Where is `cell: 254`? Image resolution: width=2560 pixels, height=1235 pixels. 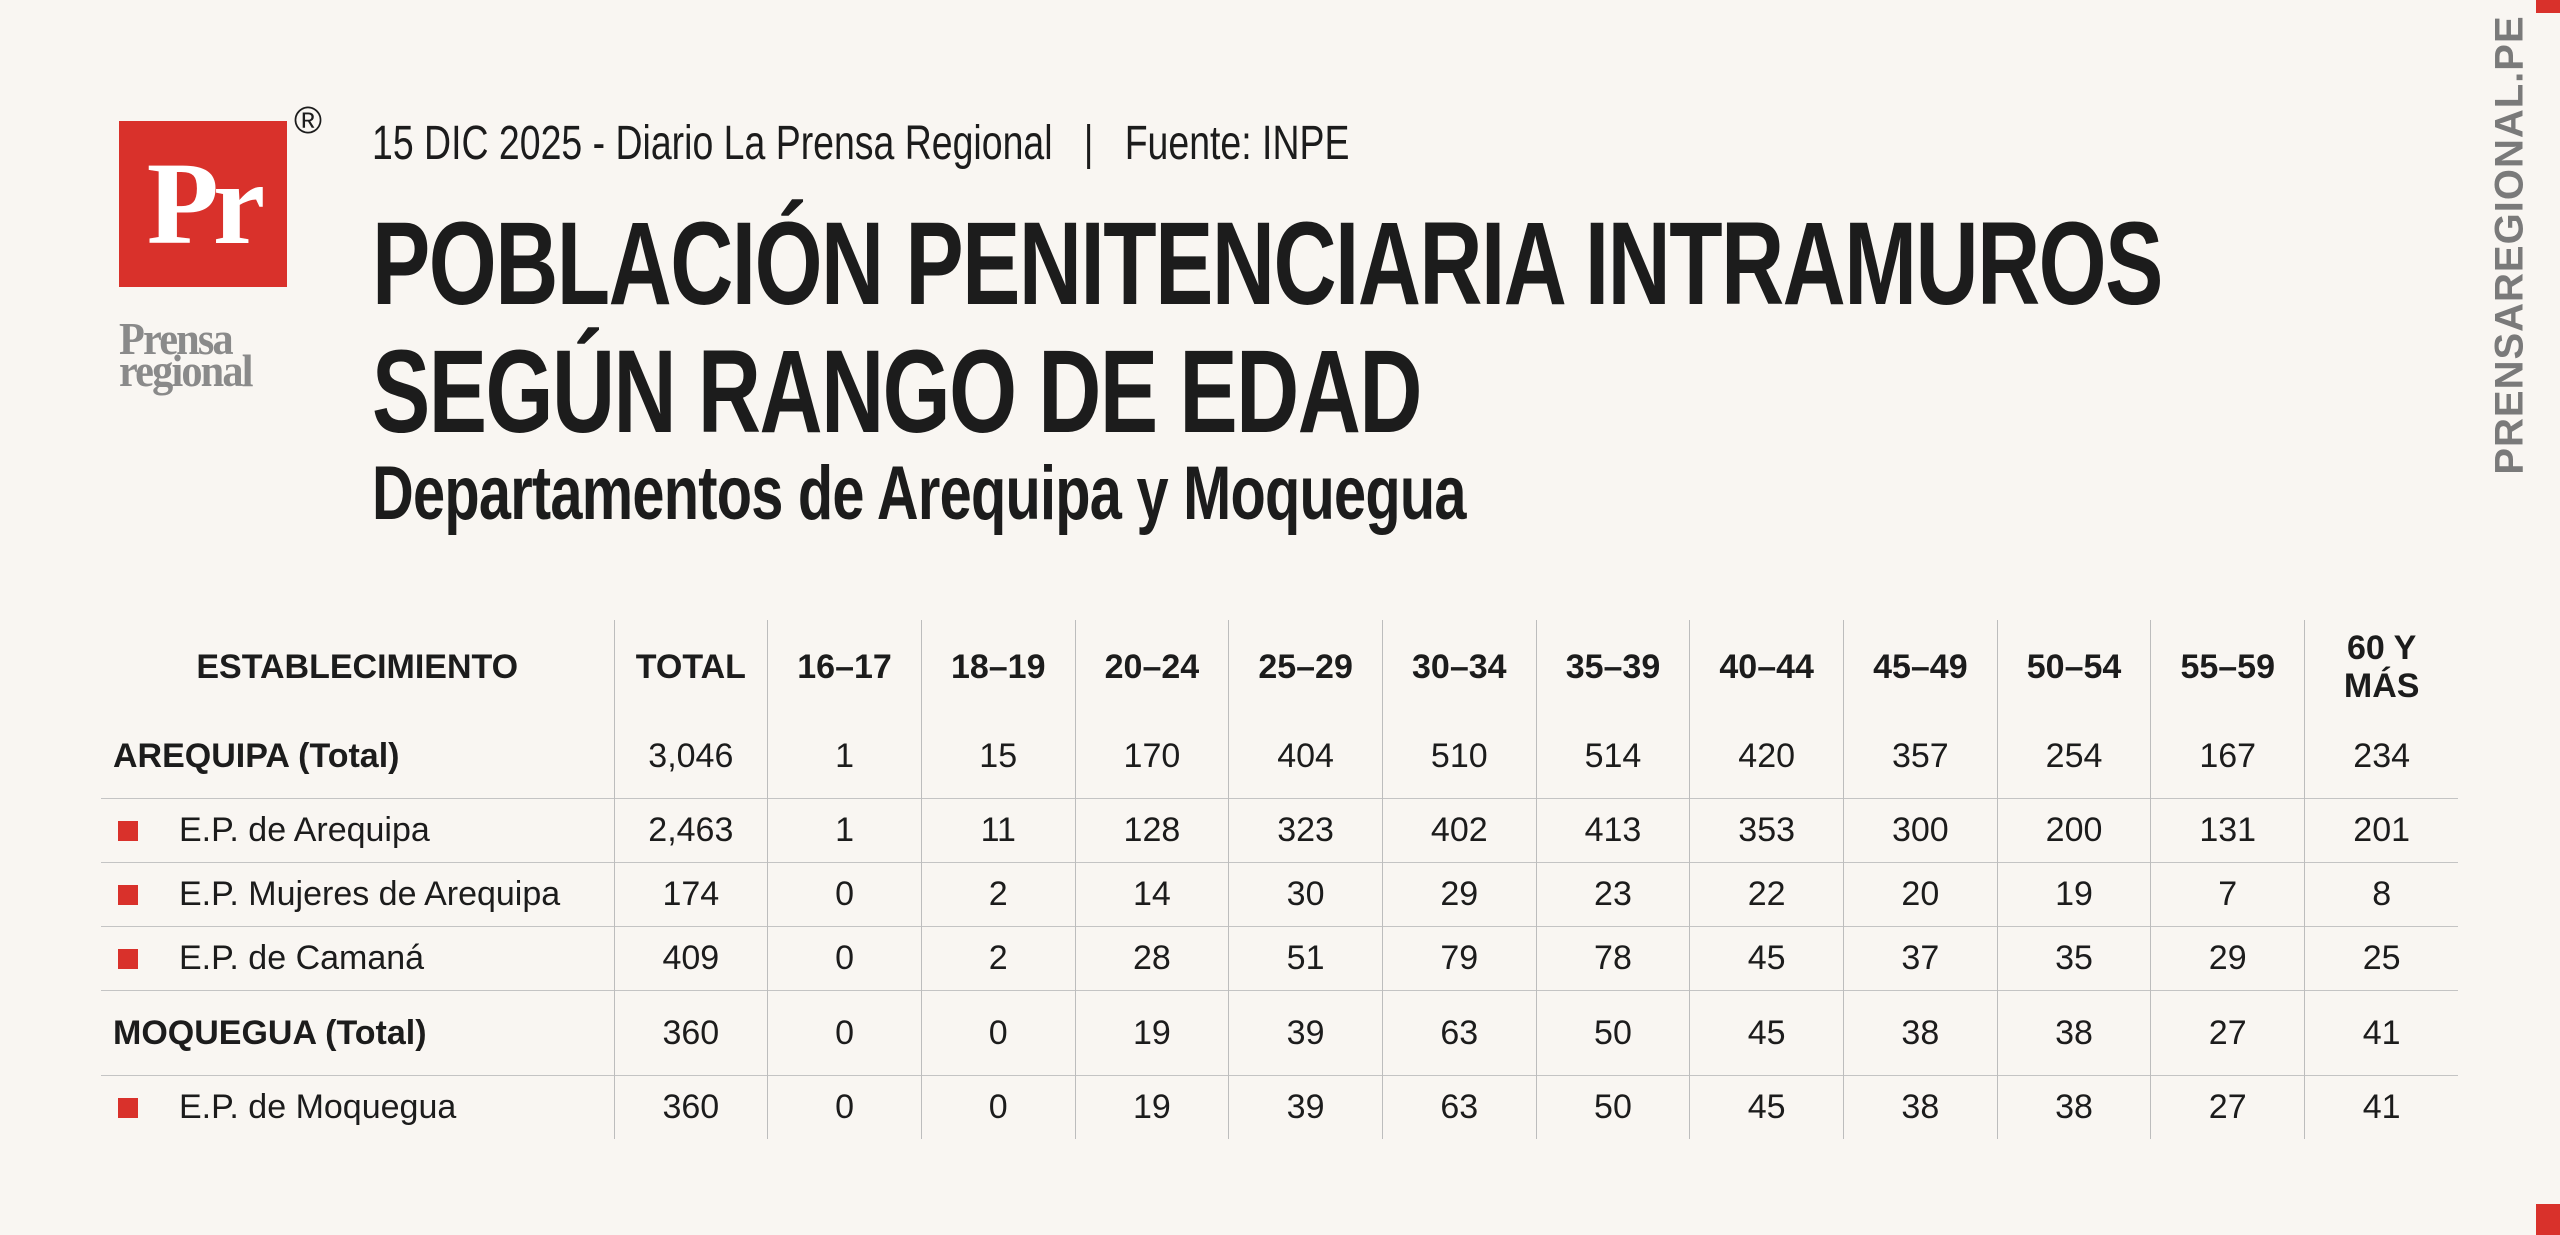 cell: 254 is located at coordinates (2073, 756).